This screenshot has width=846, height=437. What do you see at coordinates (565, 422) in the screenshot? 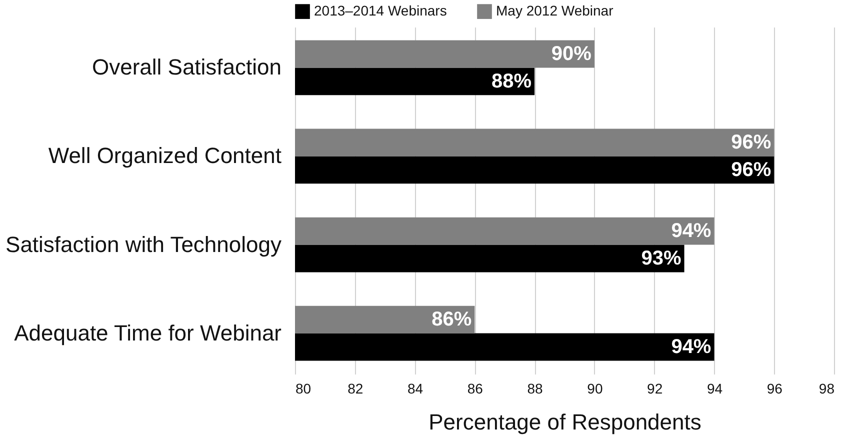
I see `x-axis-title: Percentage of Respondents` at bounding box center [565, 422].